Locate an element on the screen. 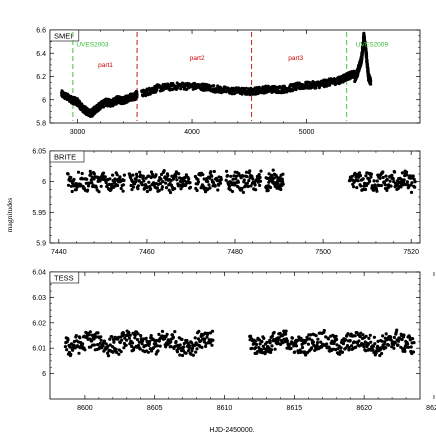 This screenshot has width=436, height=440. tess-y-tick-label: 6.03 is located at coordinates (39, 298).